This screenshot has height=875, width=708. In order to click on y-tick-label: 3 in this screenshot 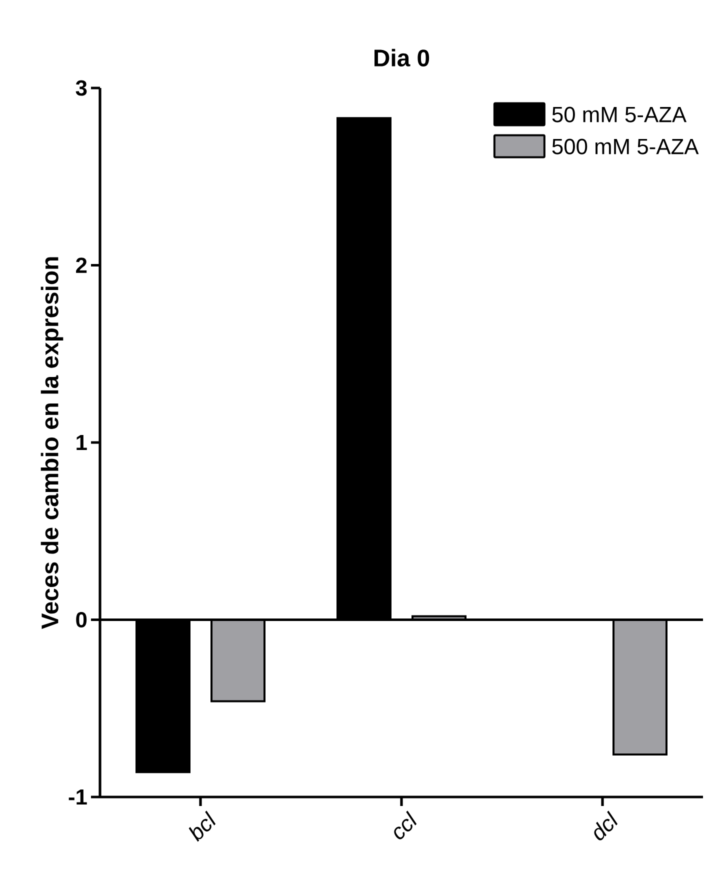, I will do `click(81, 88)`.